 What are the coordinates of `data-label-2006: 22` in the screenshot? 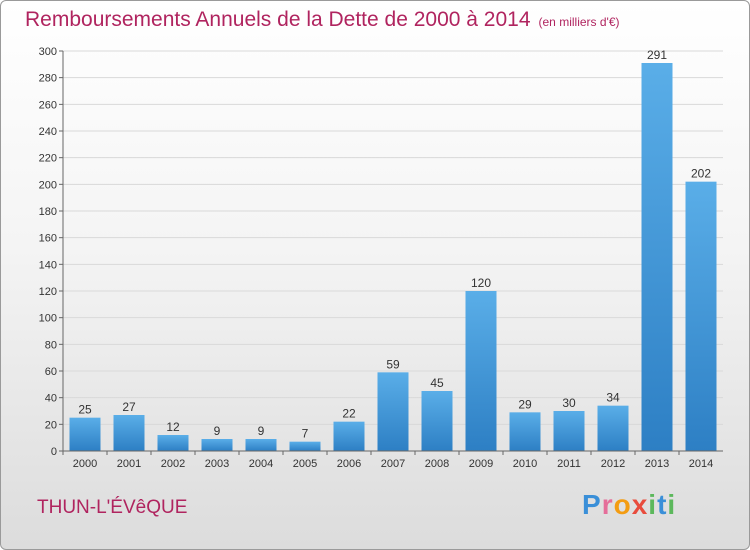 It's located at (349, 414).